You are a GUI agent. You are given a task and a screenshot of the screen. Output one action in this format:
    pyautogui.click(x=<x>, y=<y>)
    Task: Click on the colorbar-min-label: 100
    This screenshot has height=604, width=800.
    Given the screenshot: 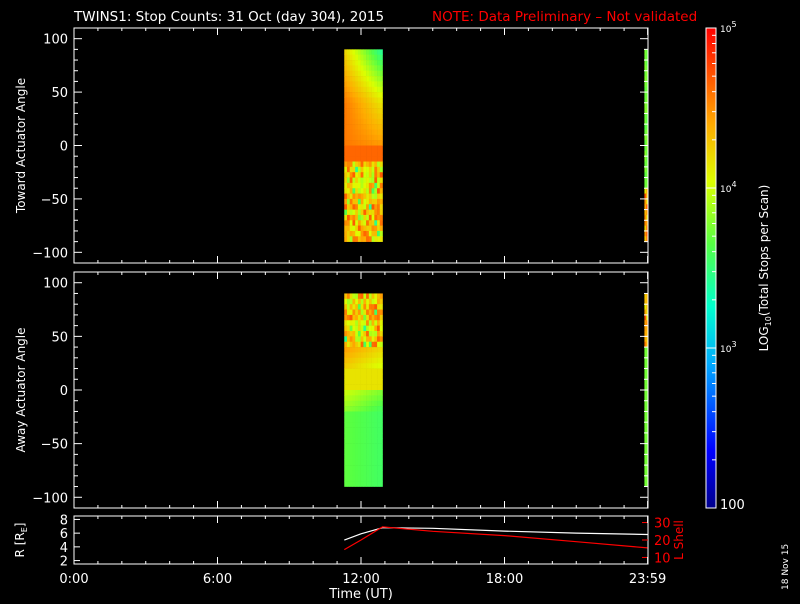 What is the action you would take?
    pyautogui.click(x=732, y=505)
    